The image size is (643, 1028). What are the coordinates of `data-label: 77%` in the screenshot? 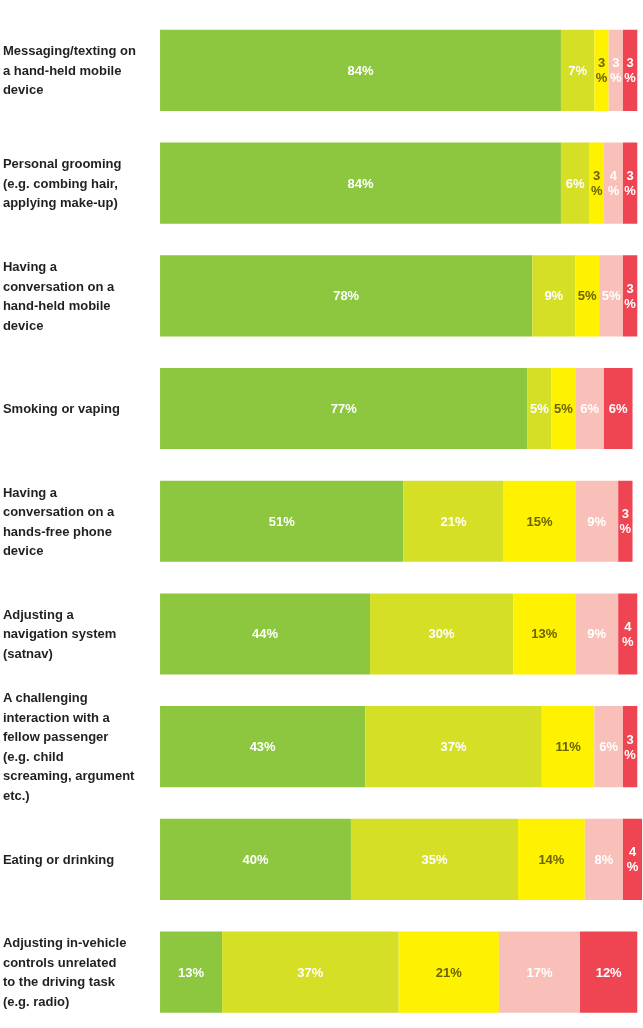 It's located at (344, 409).